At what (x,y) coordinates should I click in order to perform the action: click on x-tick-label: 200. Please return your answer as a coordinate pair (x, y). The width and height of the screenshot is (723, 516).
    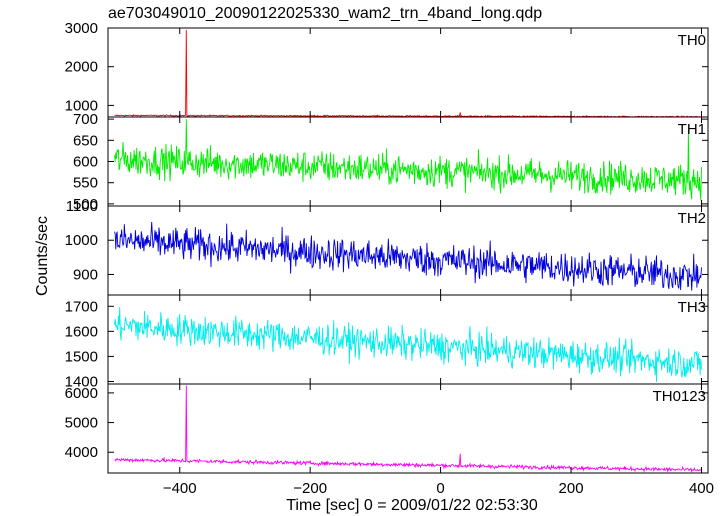
    Looking at the image, I should click on (571, 488).